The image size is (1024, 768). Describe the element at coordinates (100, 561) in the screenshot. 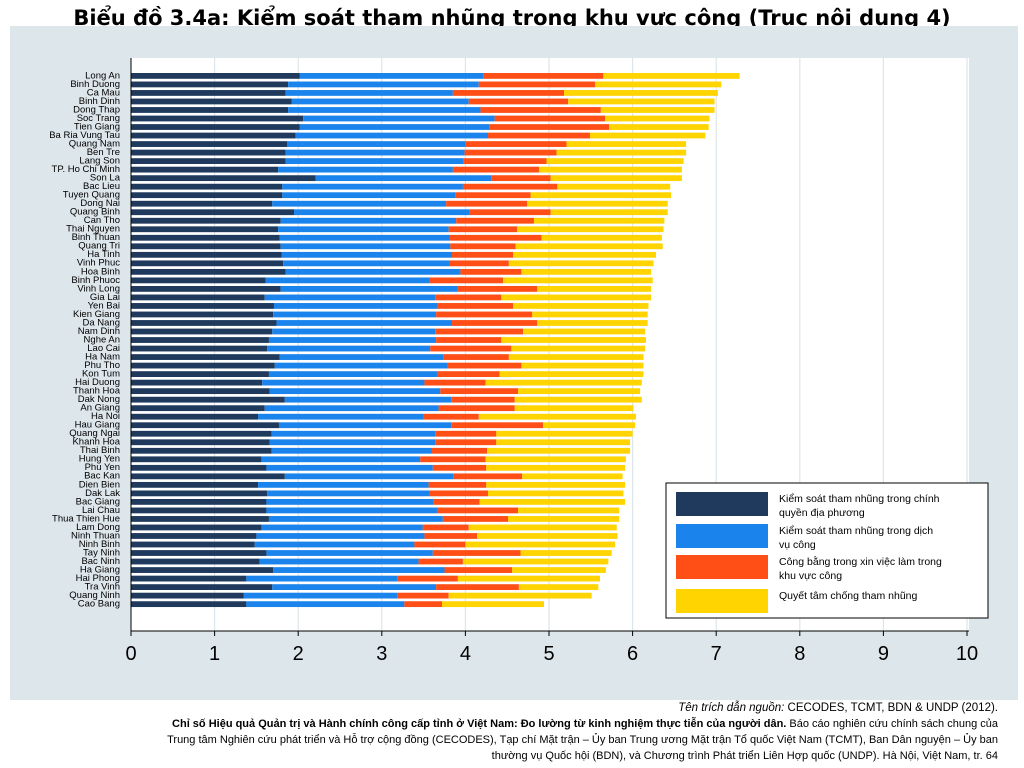

I see `category-label: Bac Ninh` at that location.